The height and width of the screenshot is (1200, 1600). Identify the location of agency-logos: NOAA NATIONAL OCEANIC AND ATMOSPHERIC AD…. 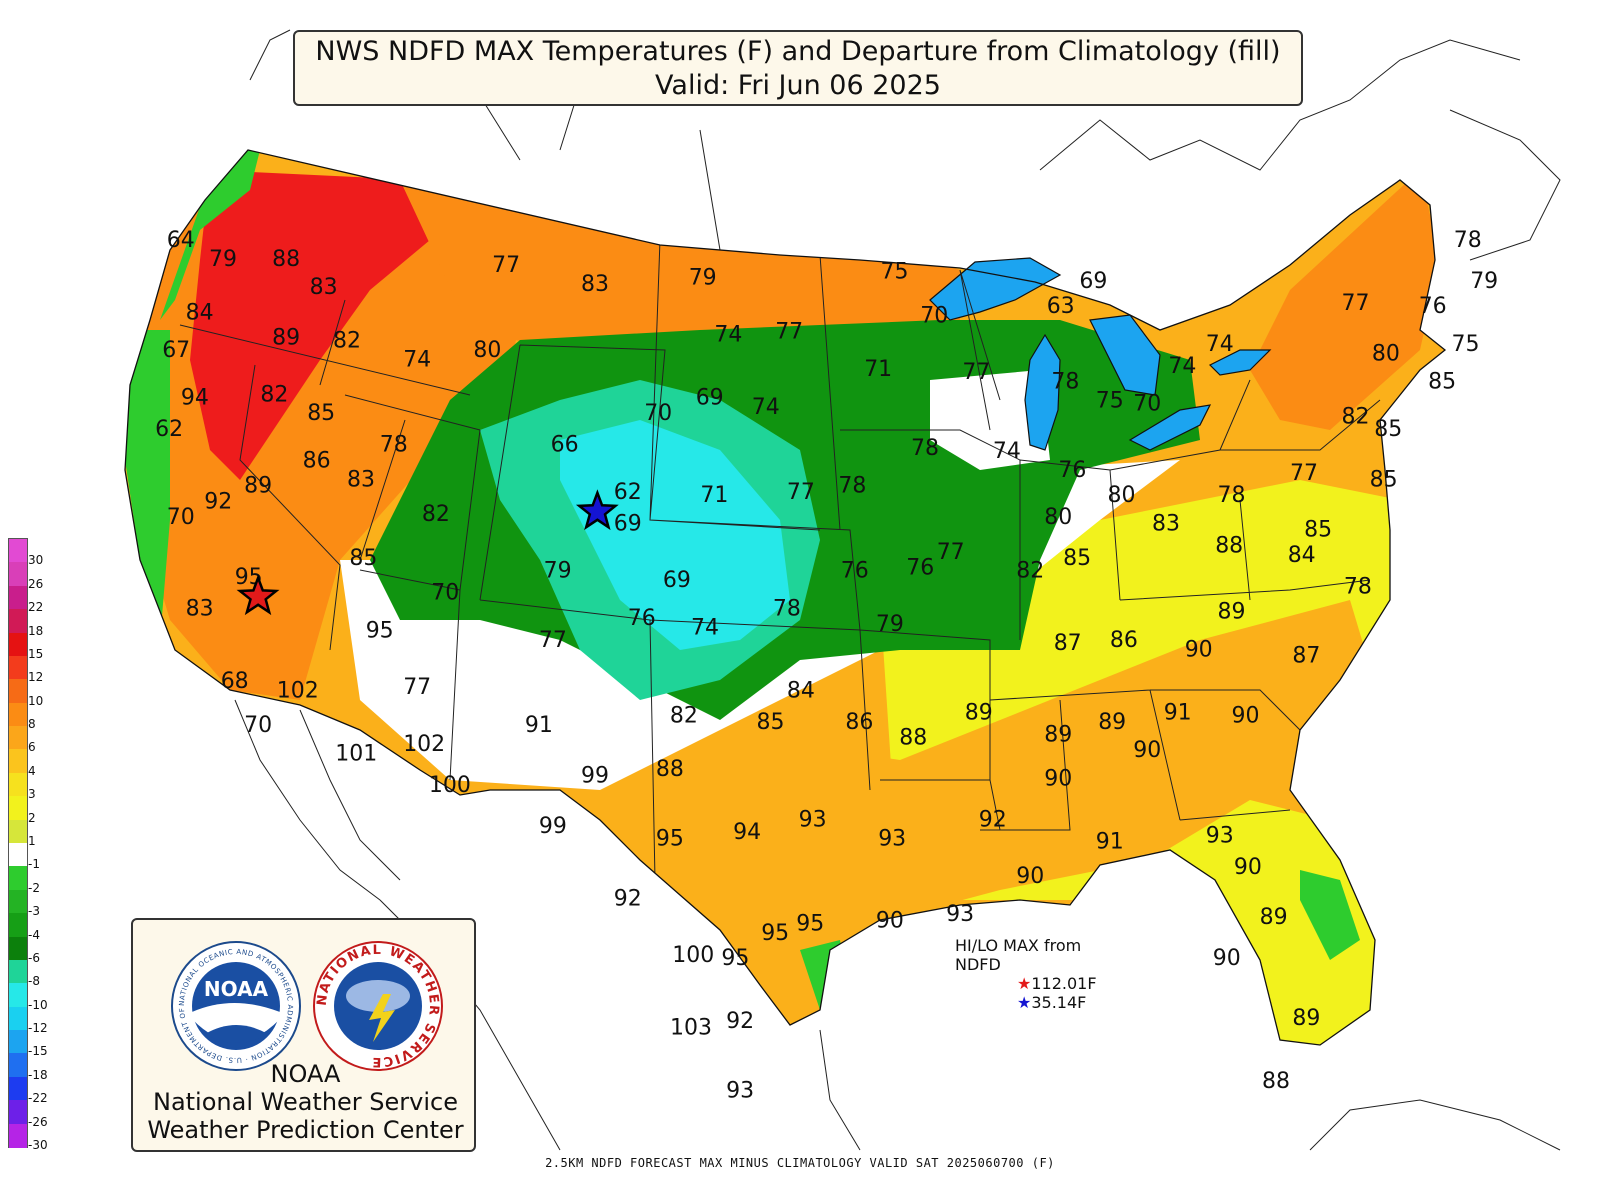
(288, 997).